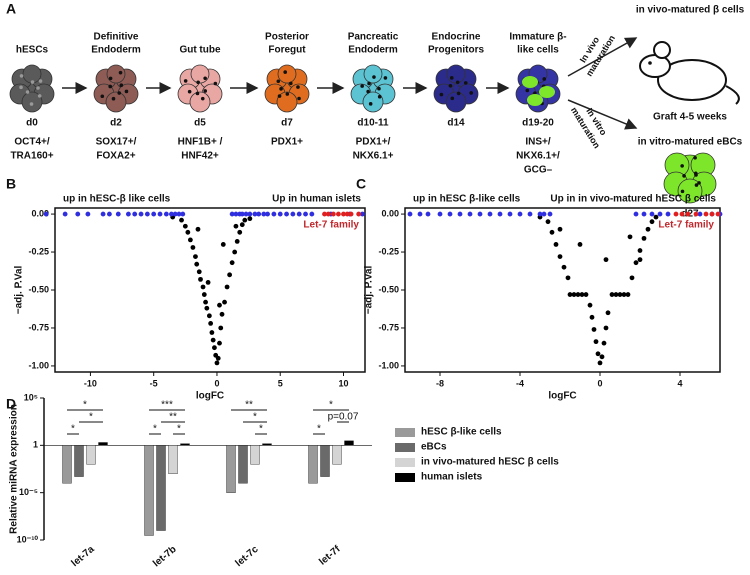 The width and height of the screenshot is (750, 575). I want to click on y-tick-label: 0.00, so click(390, 213).